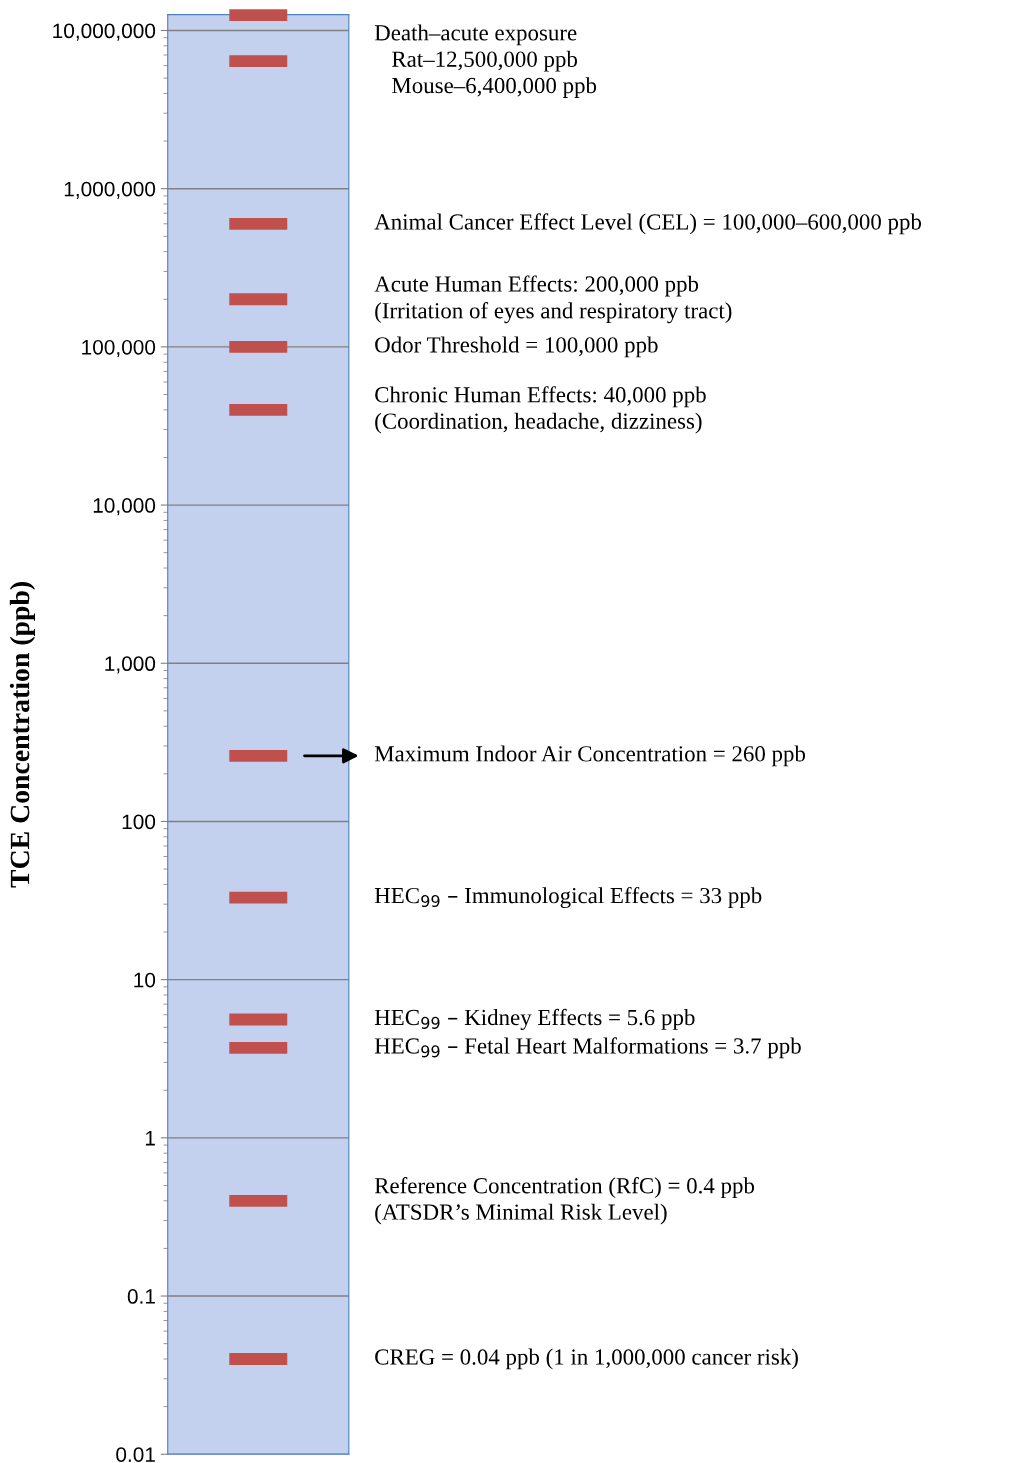 This screenshot has height=1463, width=1029. I want to click on y-tick-label: 1, so click(150, 1138).